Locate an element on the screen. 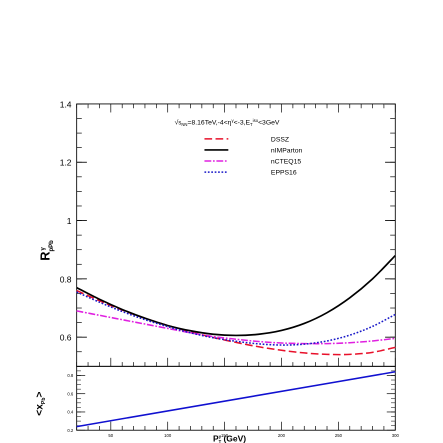 The height and width of the screenshot is (443, 443). bottom-xtick-label: 100 is located at coordinates (168, 435).